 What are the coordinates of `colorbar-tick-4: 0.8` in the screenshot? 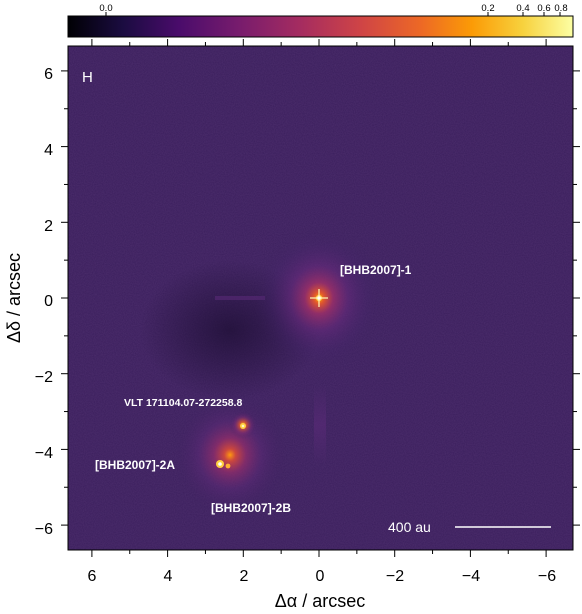 It's located at (560, 8).